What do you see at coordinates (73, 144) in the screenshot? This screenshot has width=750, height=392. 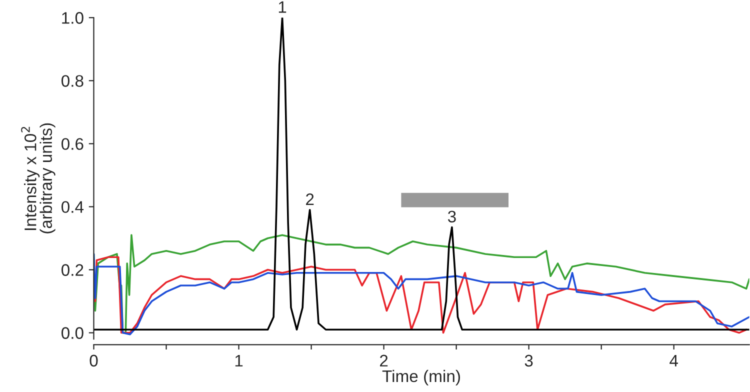 I see `y-tick-label: 0.6` at bounding box center [73, 144].